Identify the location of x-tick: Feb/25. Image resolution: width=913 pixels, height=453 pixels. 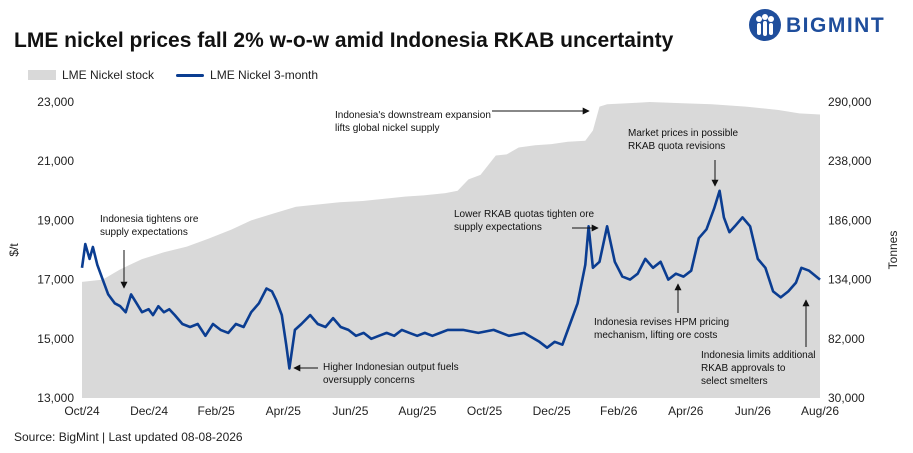
(217, 411).